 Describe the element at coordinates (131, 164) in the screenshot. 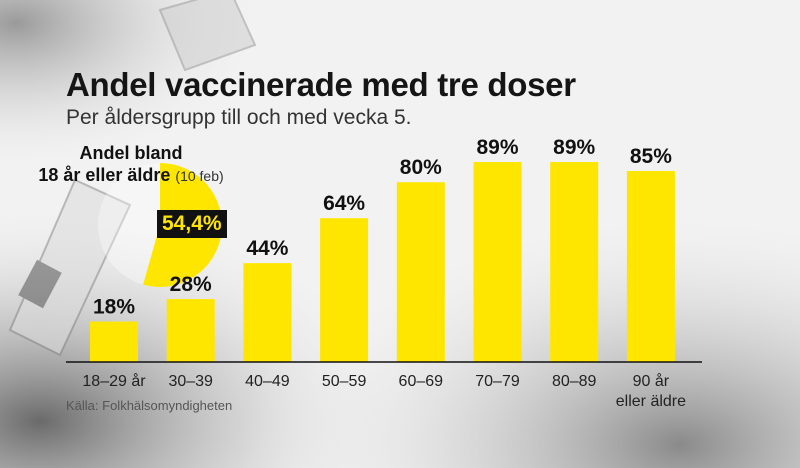

I see `pie-label: Andel bland 18 år eller äldre (10 feb)` at that location.